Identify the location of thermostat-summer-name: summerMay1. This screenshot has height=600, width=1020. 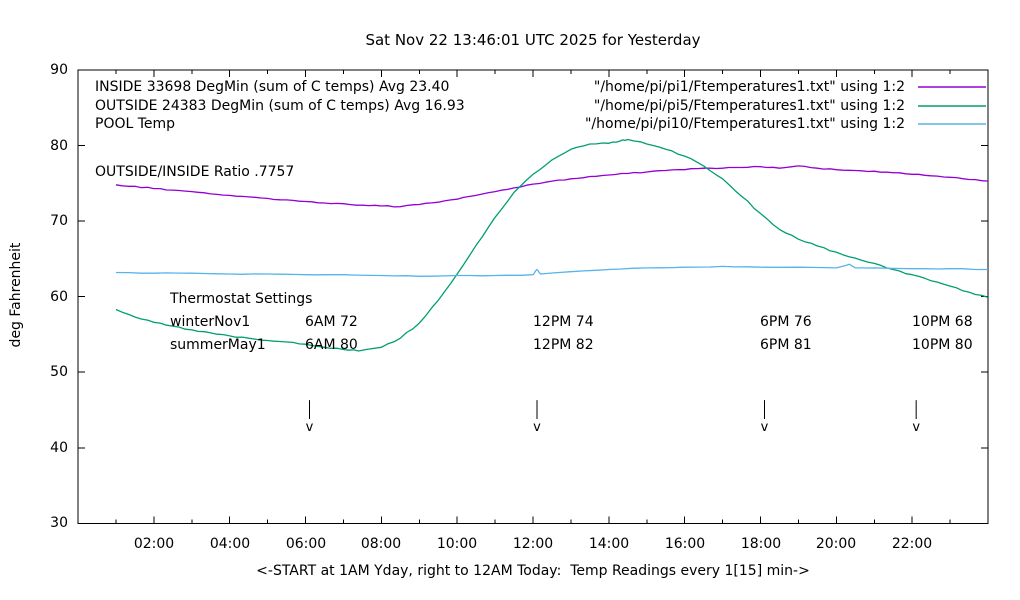
(218, 345).